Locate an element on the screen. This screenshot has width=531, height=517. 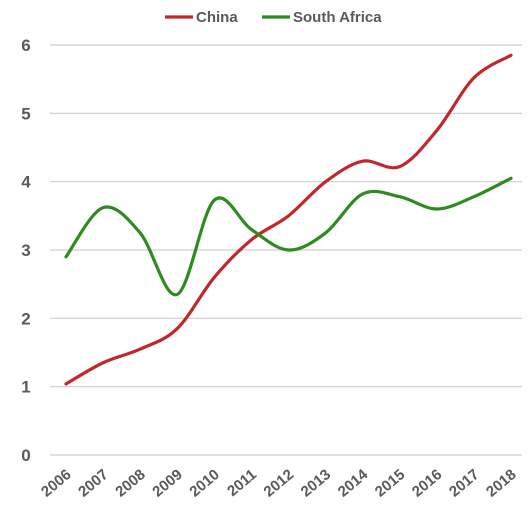
x-tick-label-2009: 2009 is located at coordinates (167, 483).